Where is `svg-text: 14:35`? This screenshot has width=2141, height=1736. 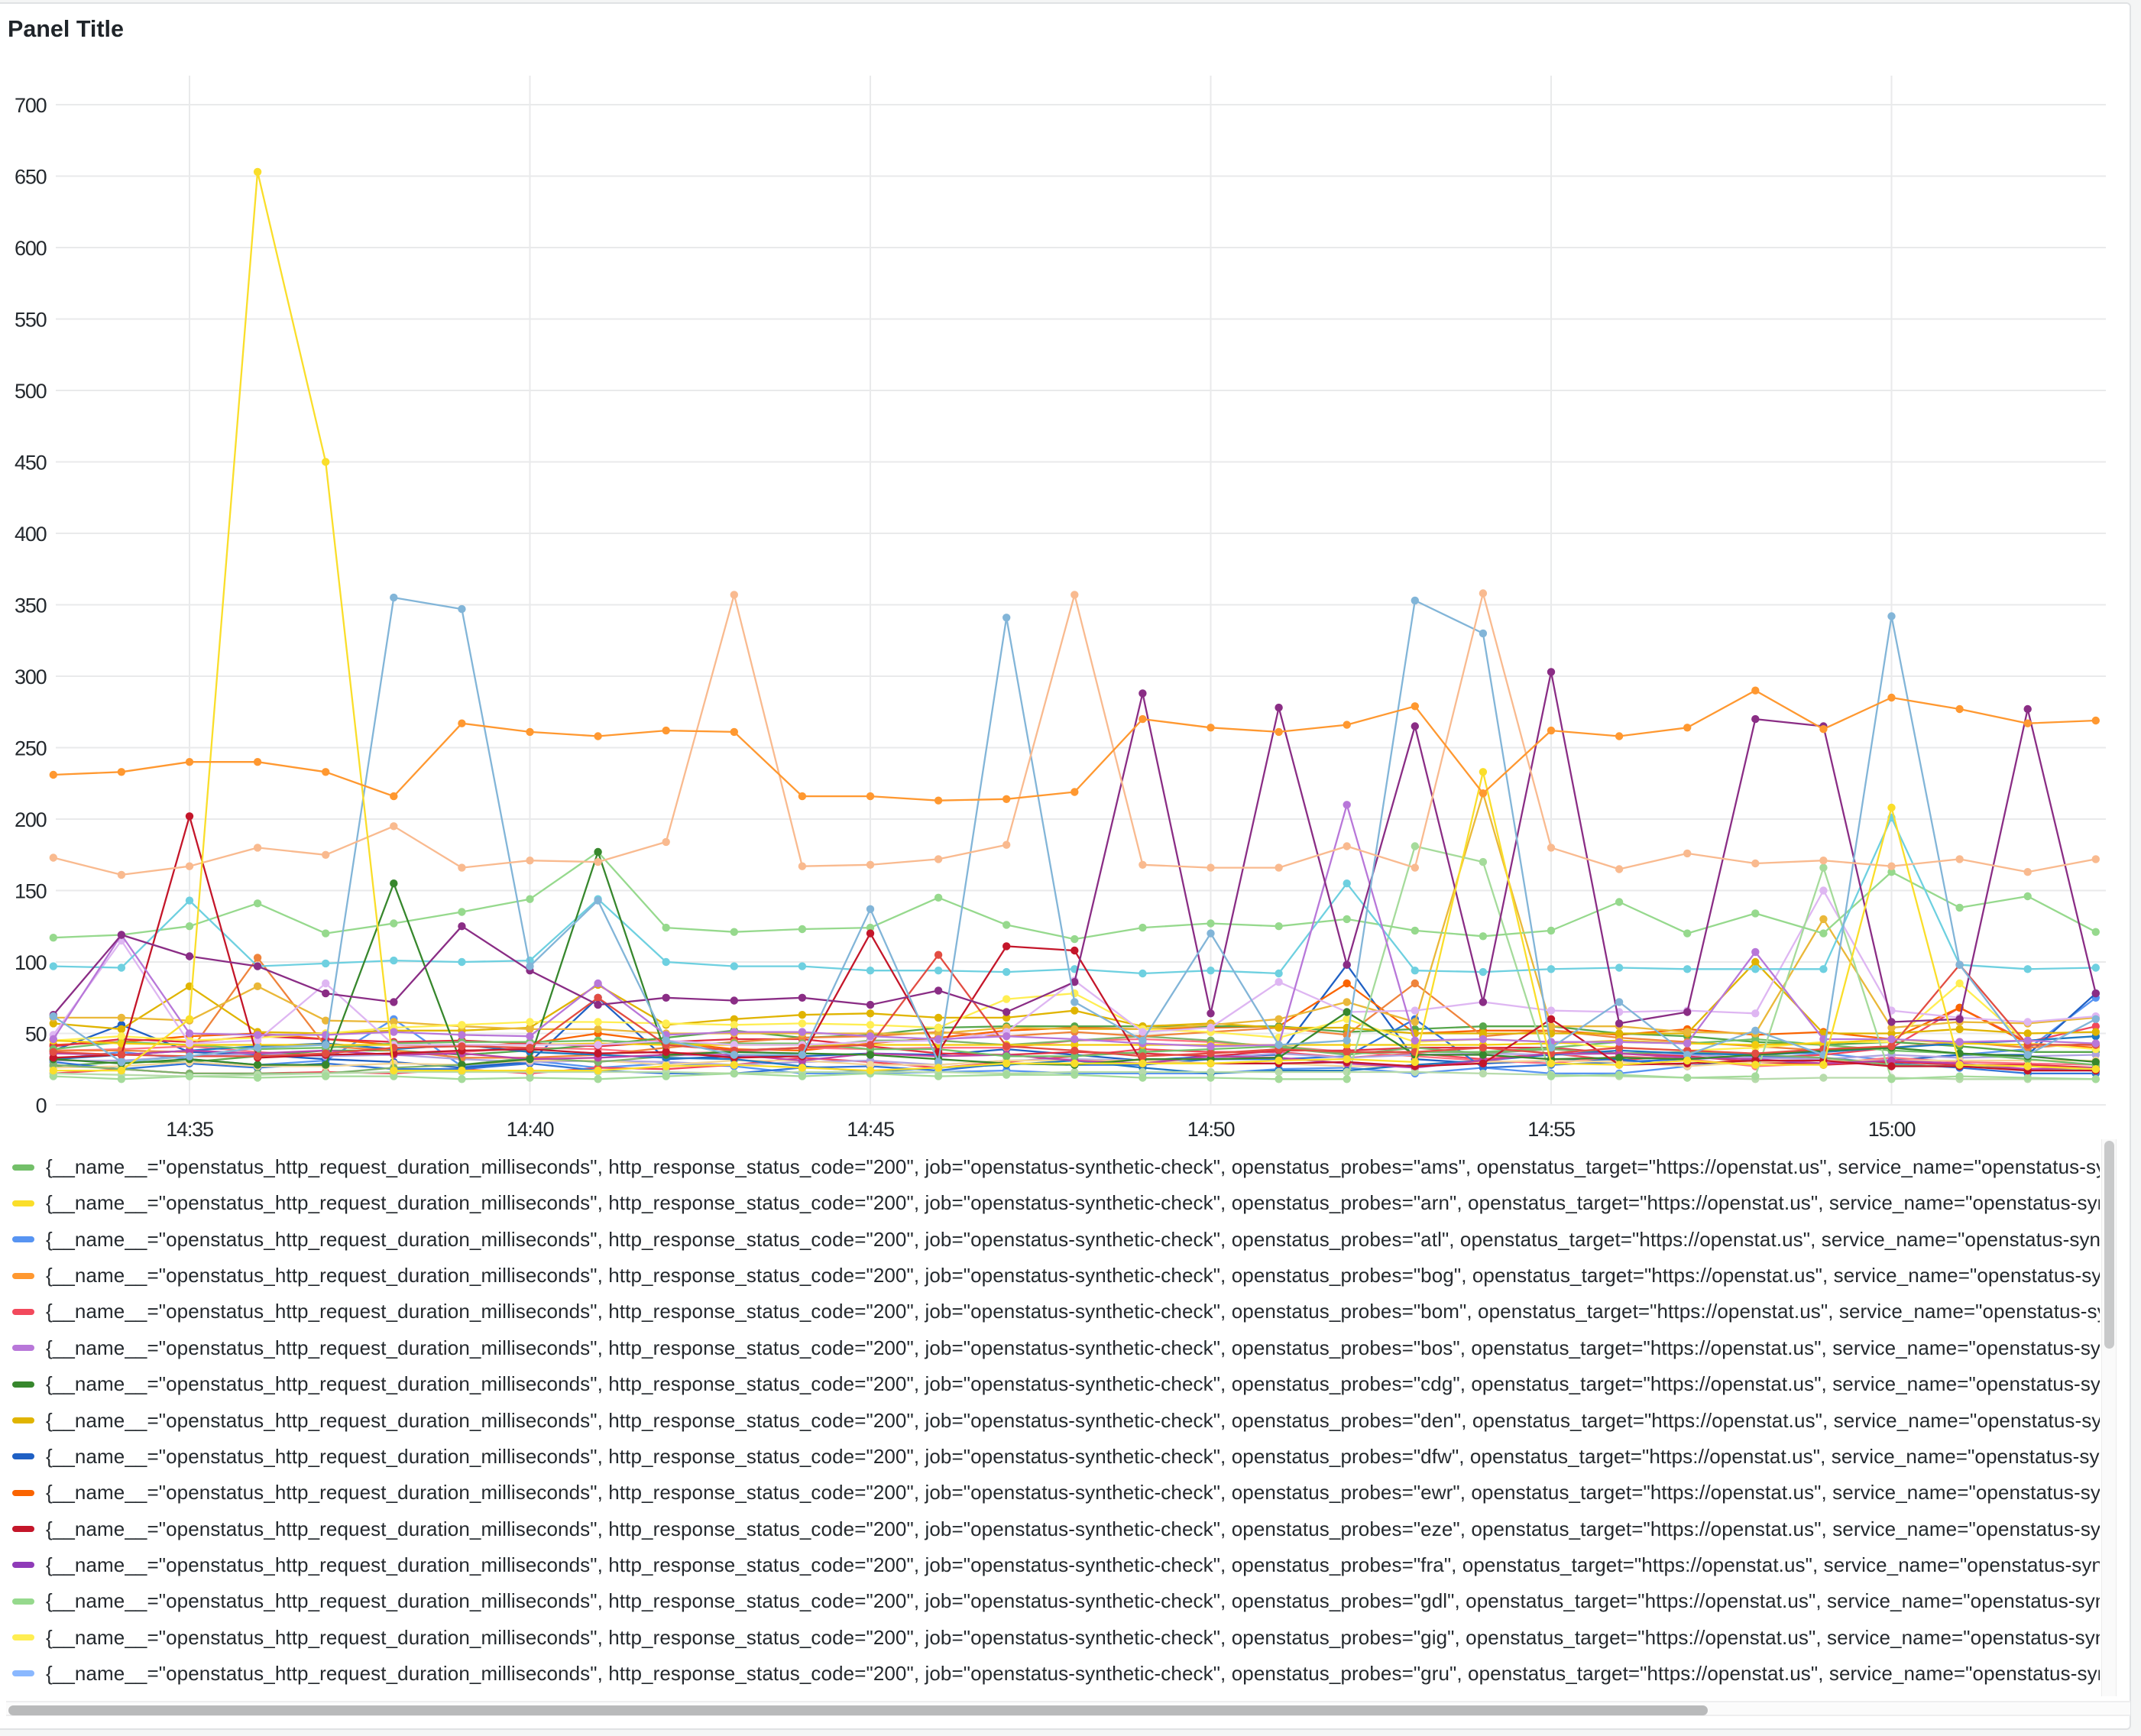 svg-text: 14:35 is located at coordinates (189, 1129).